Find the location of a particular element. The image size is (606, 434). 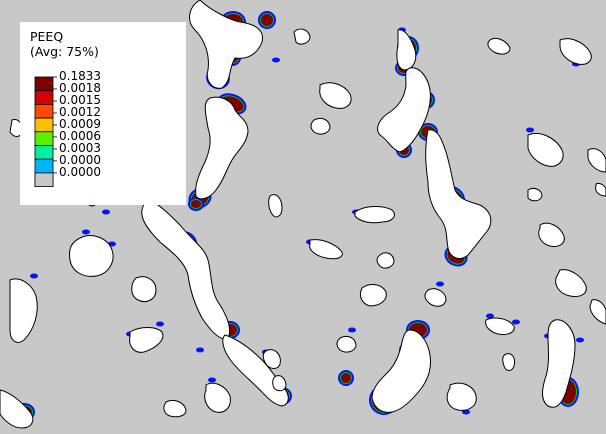

legend-tick-label: 0.0015 is located at coordinates (80, 100).